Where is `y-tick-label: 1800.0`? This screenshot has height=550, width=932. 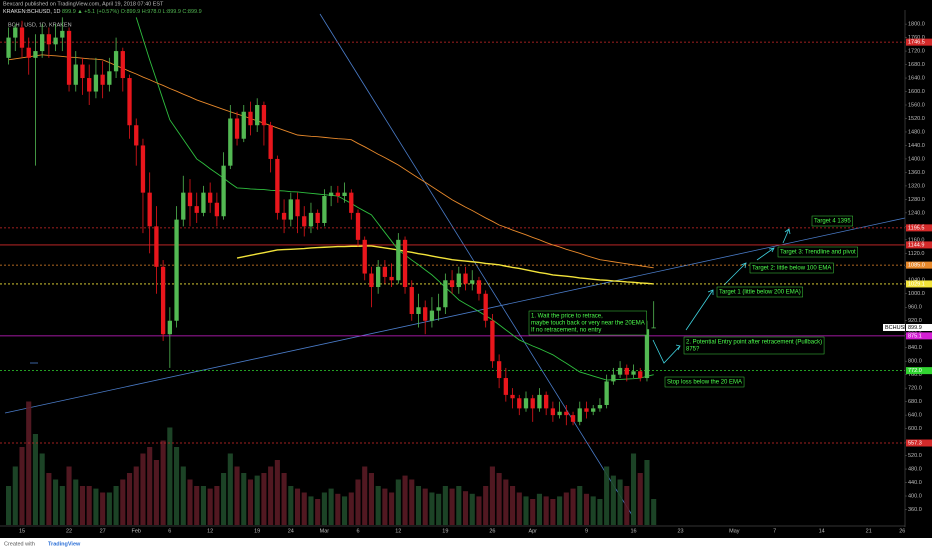
y-tick-label: 1800.0 is located at coordinates (916, 25).